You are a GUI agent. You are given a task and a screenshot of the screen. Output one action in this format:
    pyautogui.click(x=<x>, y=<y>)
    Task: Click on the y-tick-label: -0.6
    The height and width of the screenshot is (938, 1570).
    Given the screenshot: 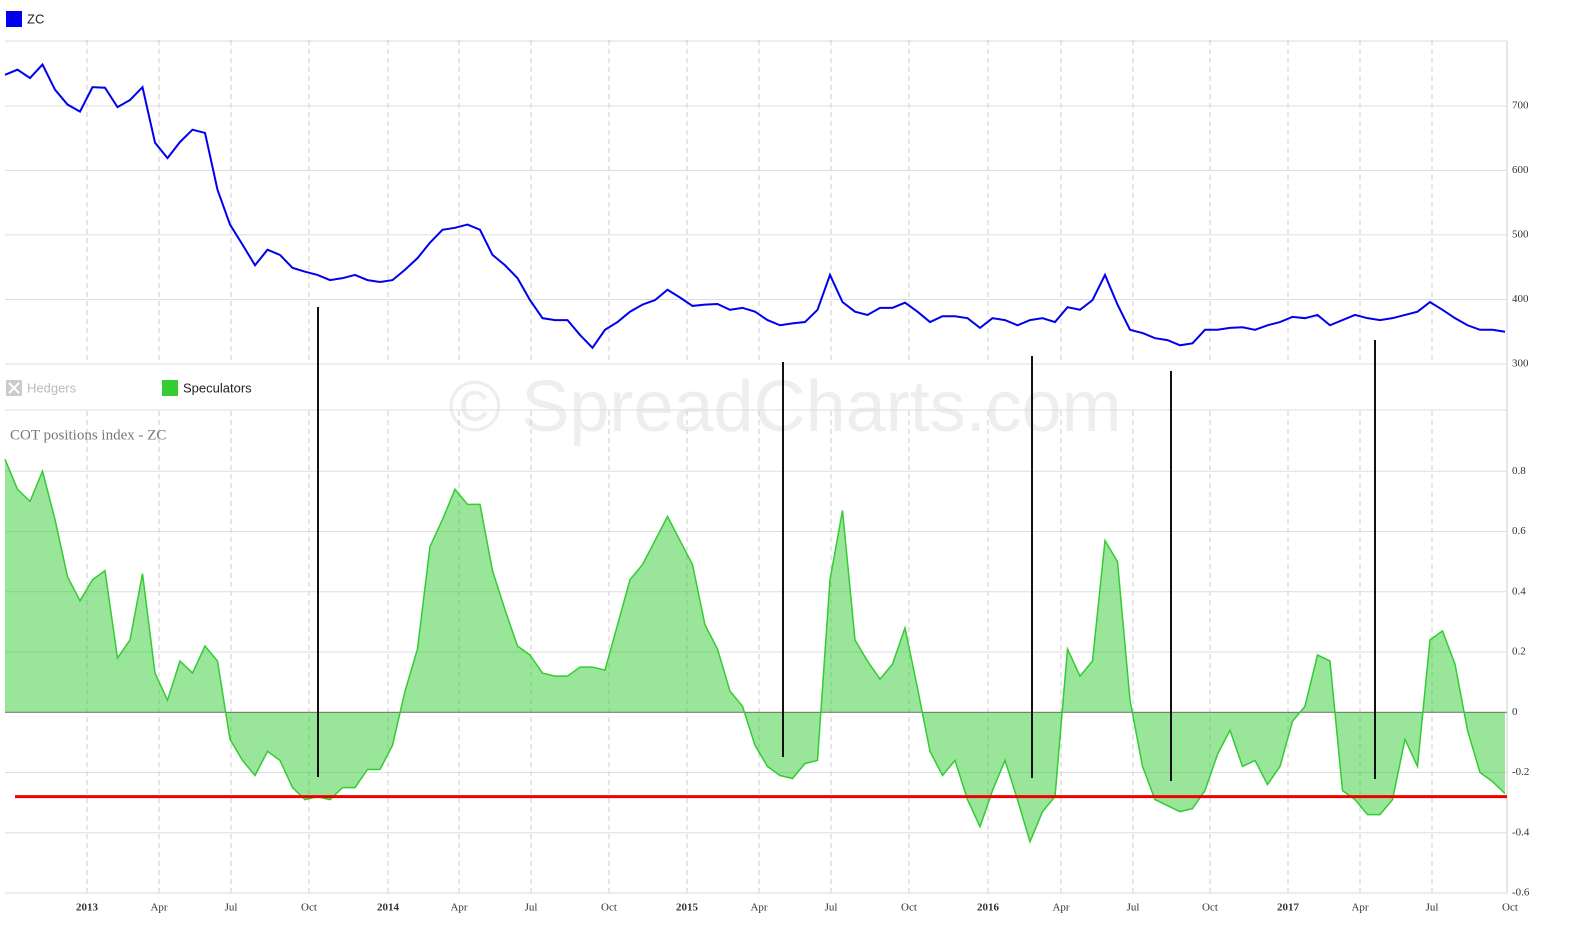 What is the action you would take?
    pyautogui.click(x=1521, y=893)
    